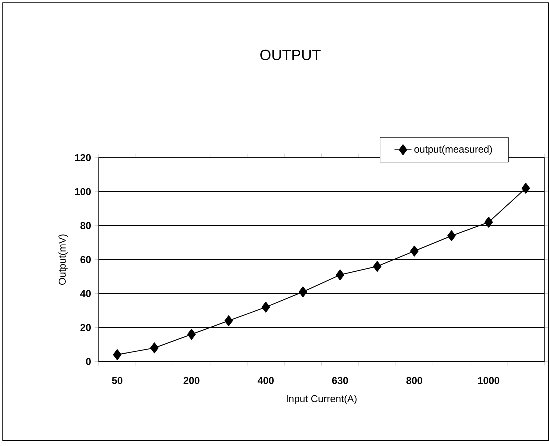 This screenshot has height=446, width=549. I want to click on y-tick-label: 80, so click(86, 226).